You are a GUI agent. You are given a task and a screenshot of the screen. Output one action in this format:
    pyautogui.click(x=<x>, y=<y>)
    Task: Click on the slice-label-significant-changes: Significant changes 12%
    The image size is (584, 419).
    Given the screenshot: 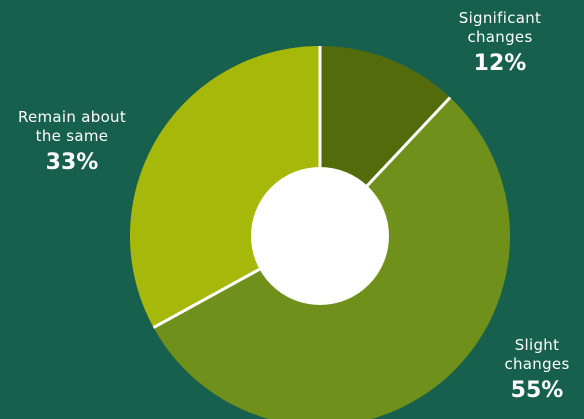 What is the action you would take?
    pyautogui.click(x=500, y=43)
    